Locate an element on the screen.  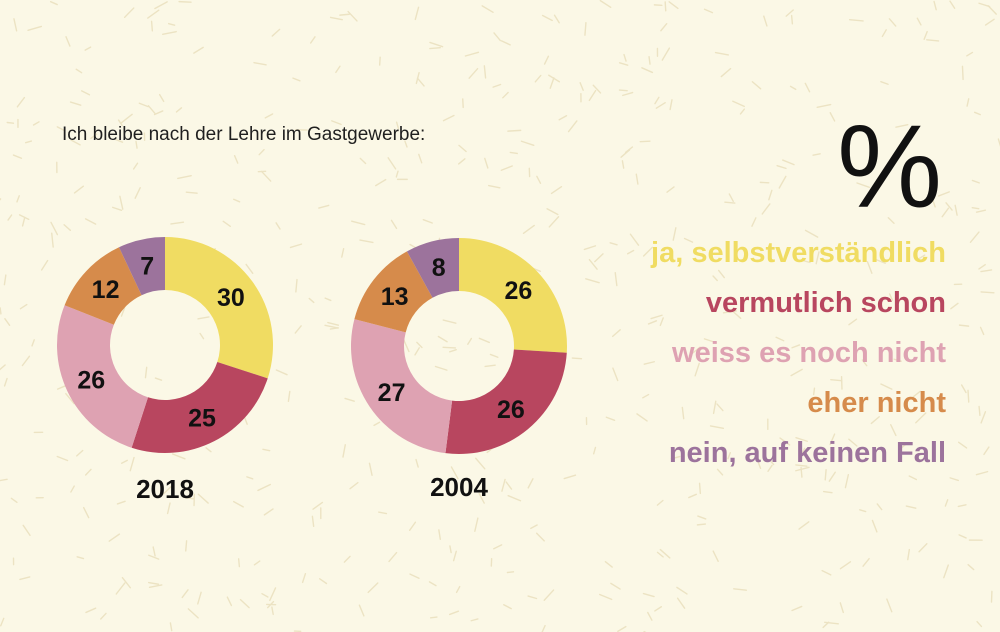
slice-value-label: 13 is located at coordinates (395, 297).